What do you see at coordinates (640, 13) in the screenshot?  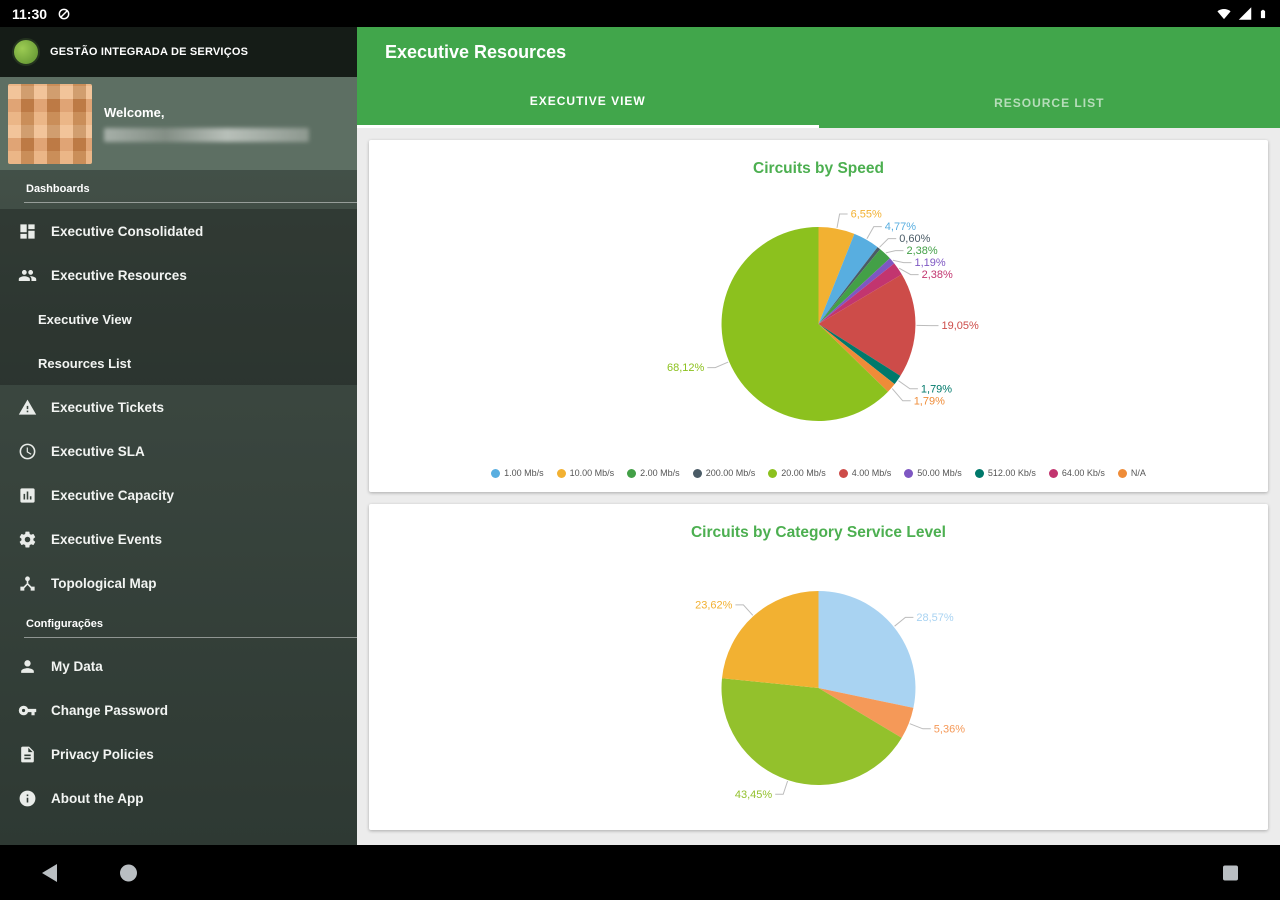 I see `status-bar: 11:30` at bounding box center [640, 13].